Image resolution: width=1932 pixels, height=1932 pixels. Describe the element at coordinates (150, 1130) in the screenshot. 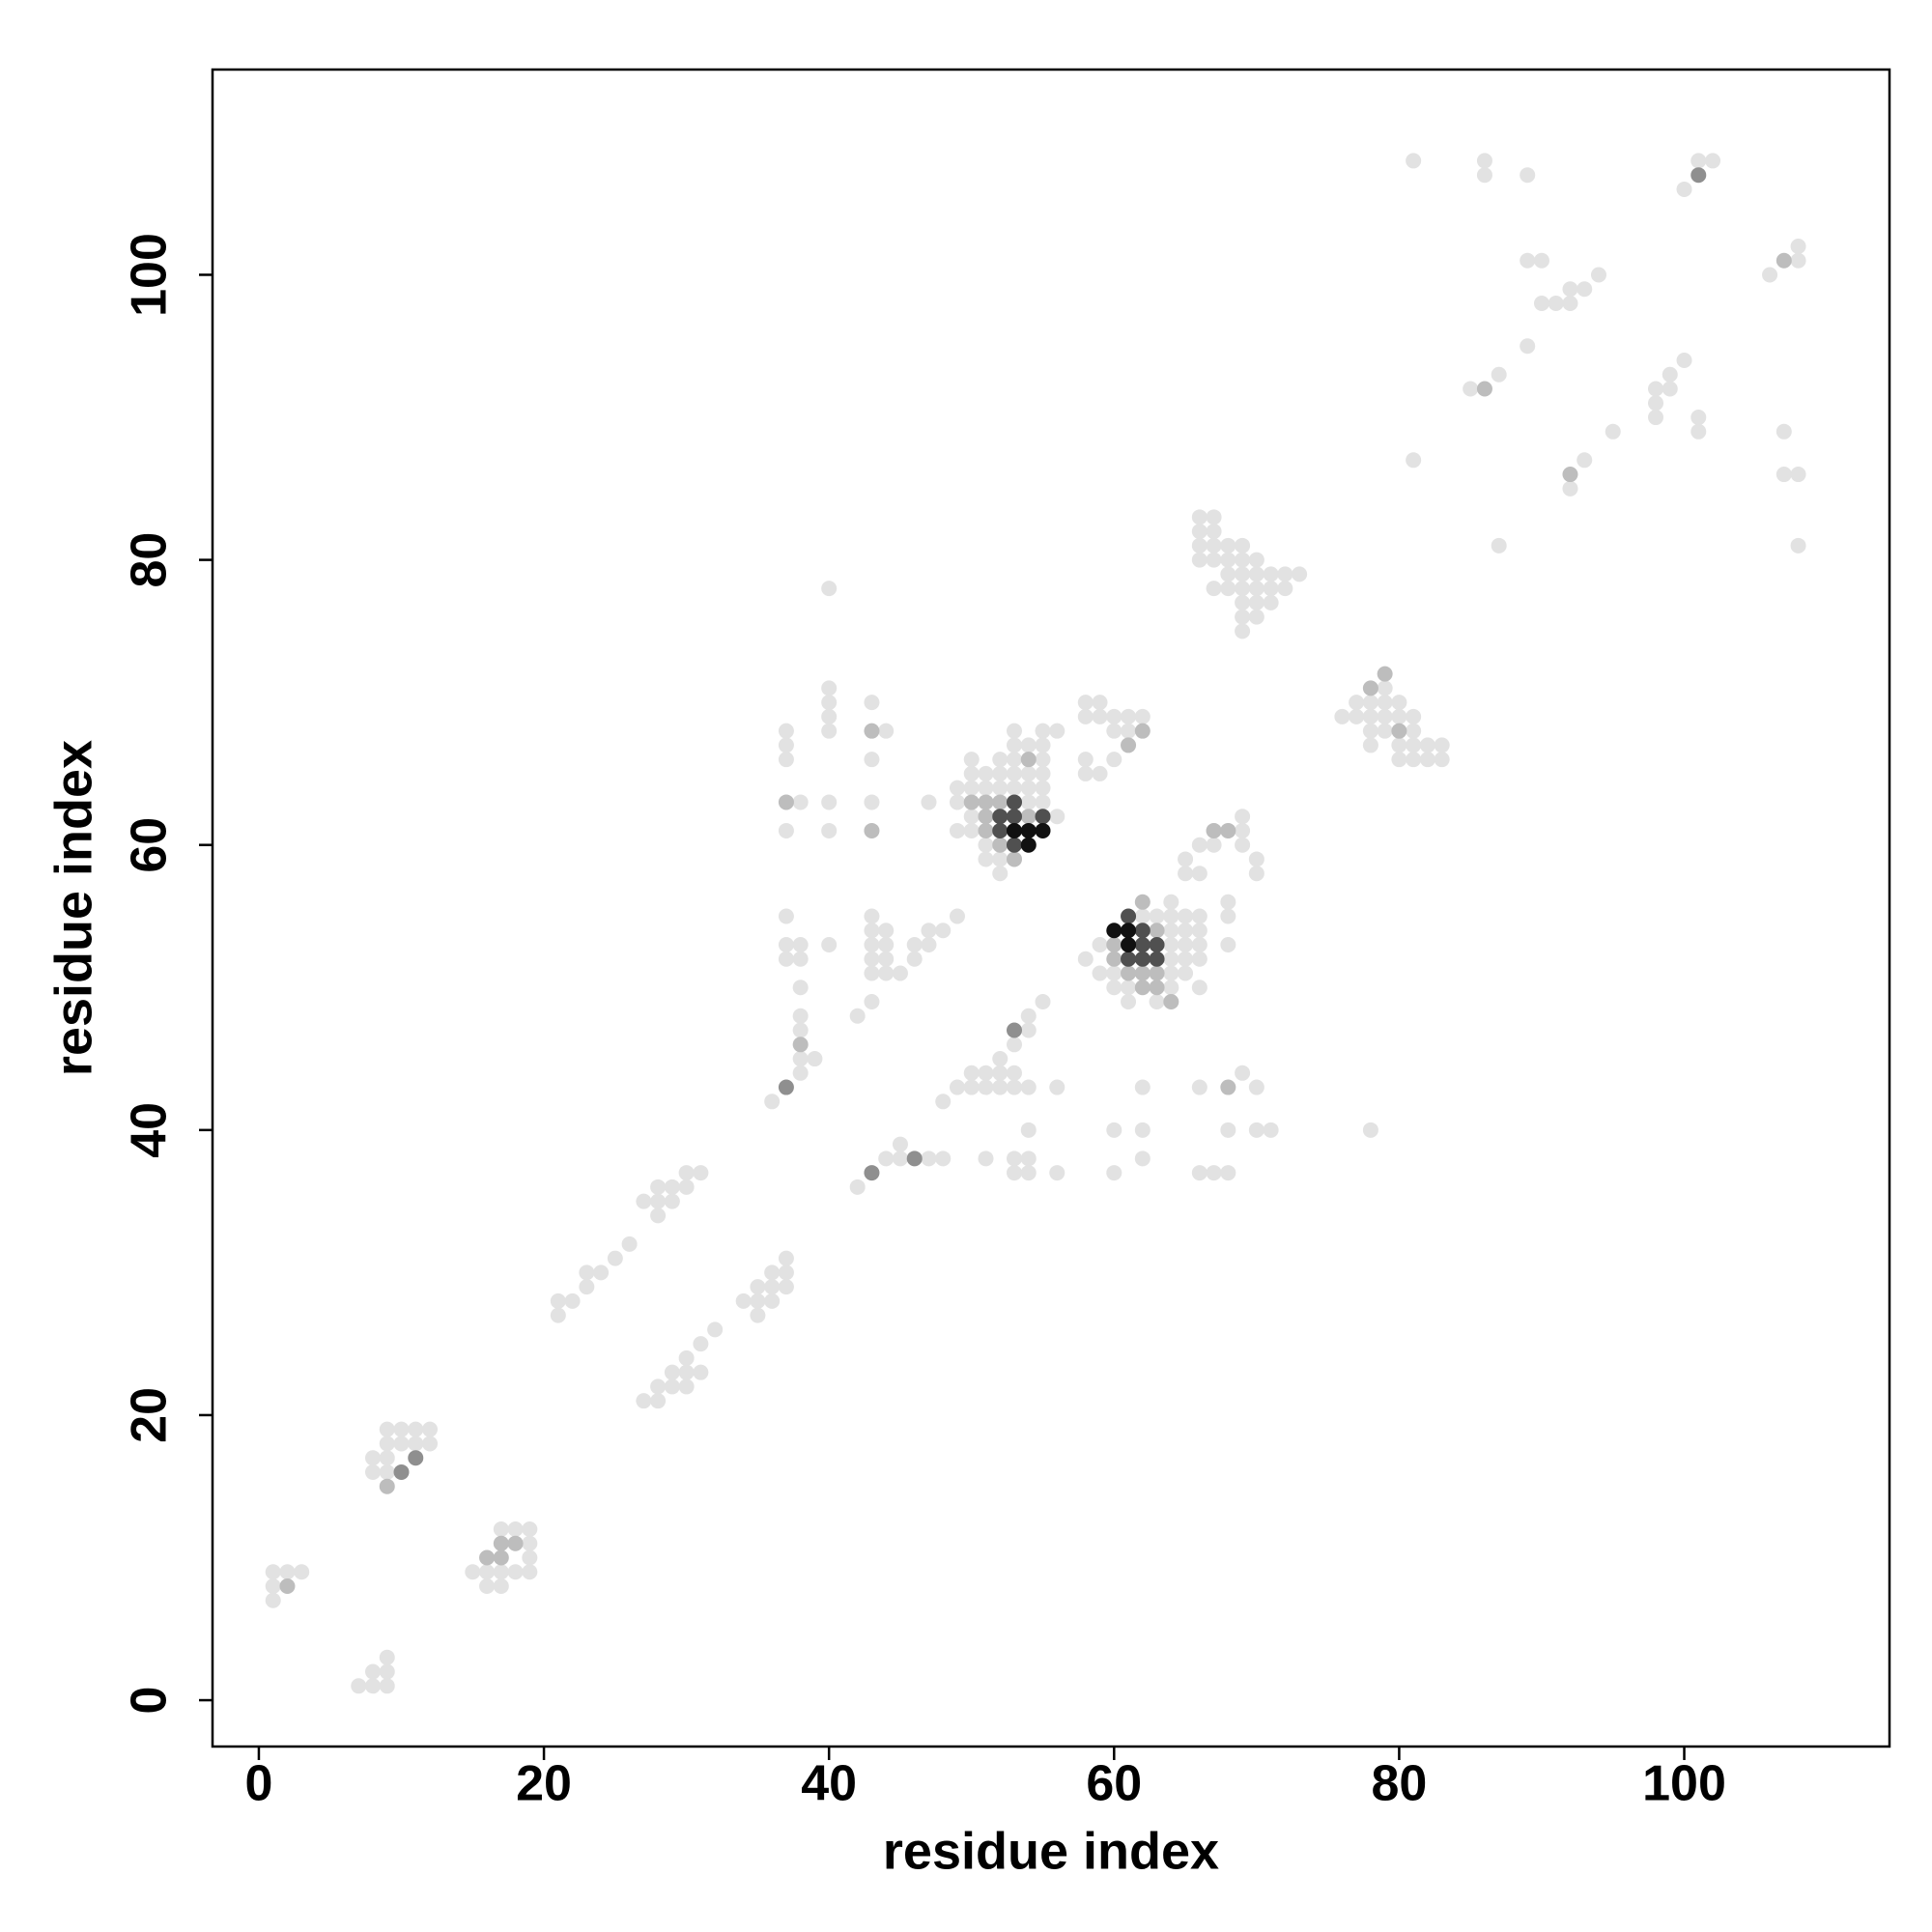

I see `y-tick-label: 40` at that location.